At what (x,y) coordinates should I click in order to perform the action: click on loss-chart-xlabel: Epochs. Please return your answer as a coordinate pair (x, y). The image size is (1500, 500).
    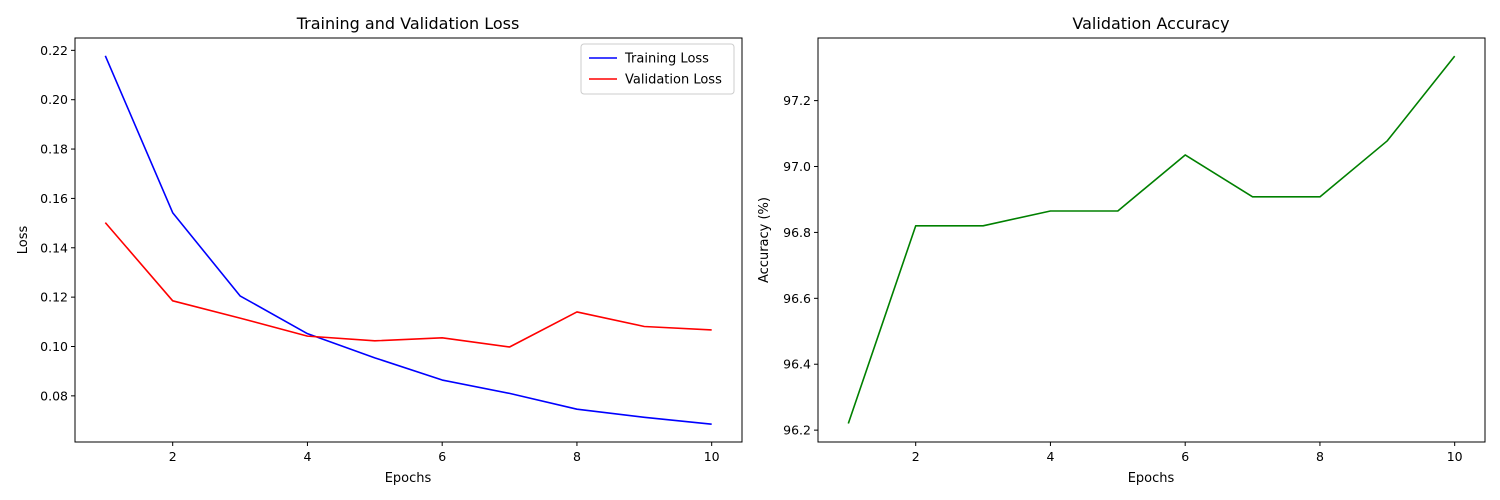
    Looking at the image, I should click on (408, 478).